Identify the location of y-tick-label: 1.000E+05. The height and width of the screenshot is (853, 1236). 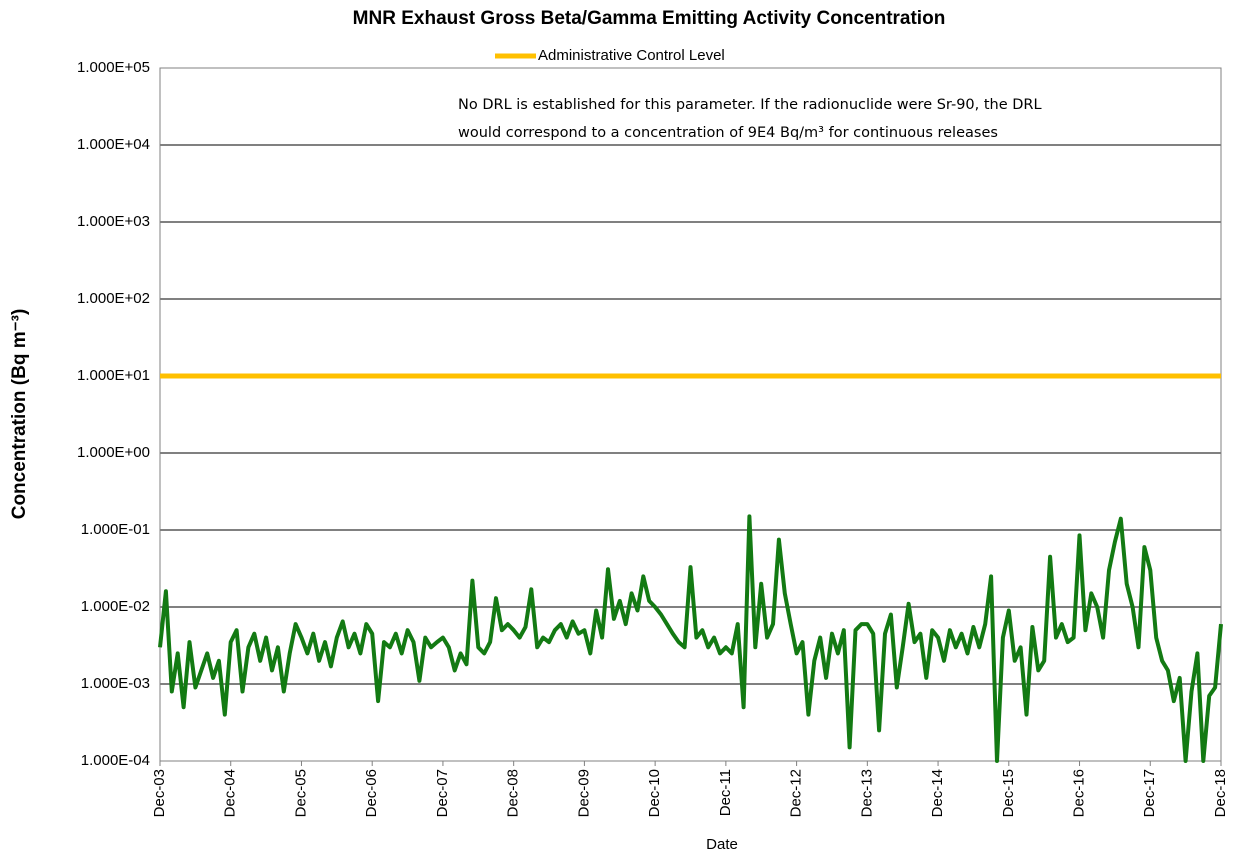
(113, 67).